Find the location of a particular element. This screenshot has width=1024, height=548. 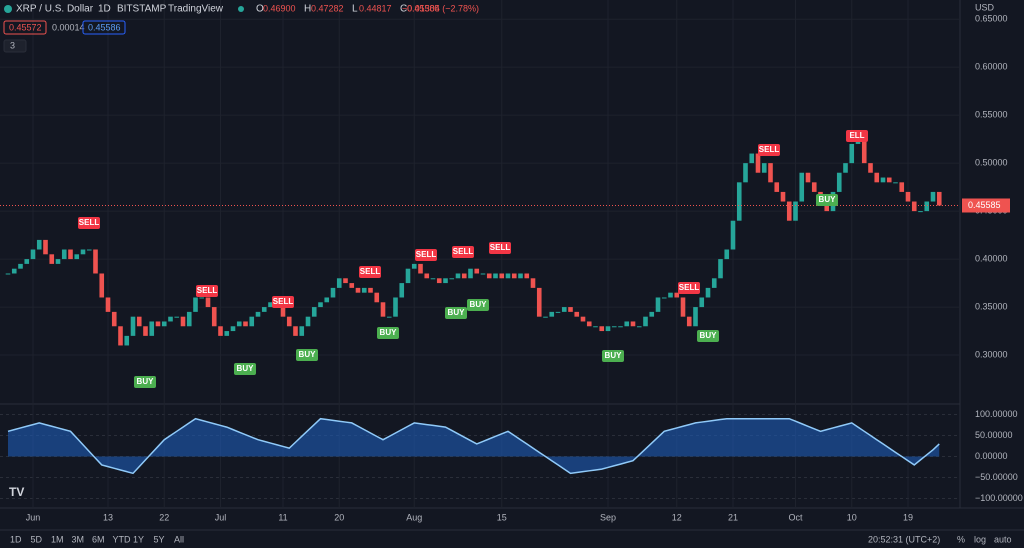

ohlc-label: L is located at coordinates (355, 9).